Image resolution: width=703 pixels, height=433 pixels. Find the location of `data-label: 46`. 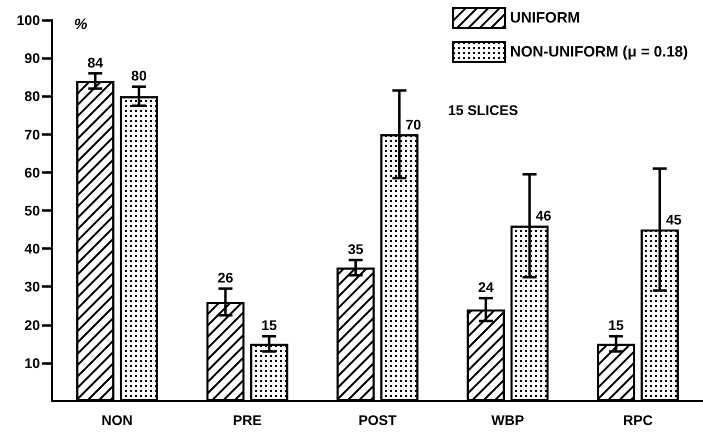

data-label: 46 is located at coordinates (544, 216).